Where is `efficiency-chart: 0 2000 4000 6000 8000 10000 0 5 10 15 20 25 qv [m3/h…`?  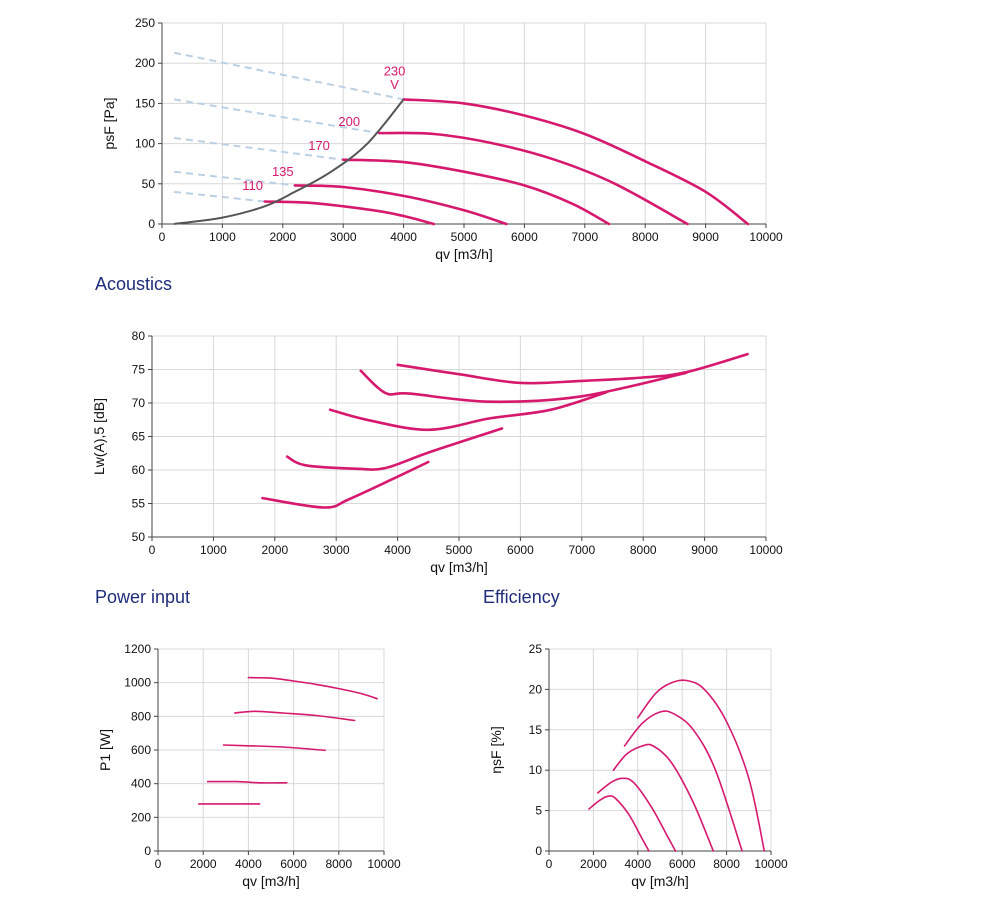 efficiency-chart: 0 2000 4000 6000 8000 10000 0 5 10 15 20 25 qv [m3/h… is located at coordinates (638, 765).